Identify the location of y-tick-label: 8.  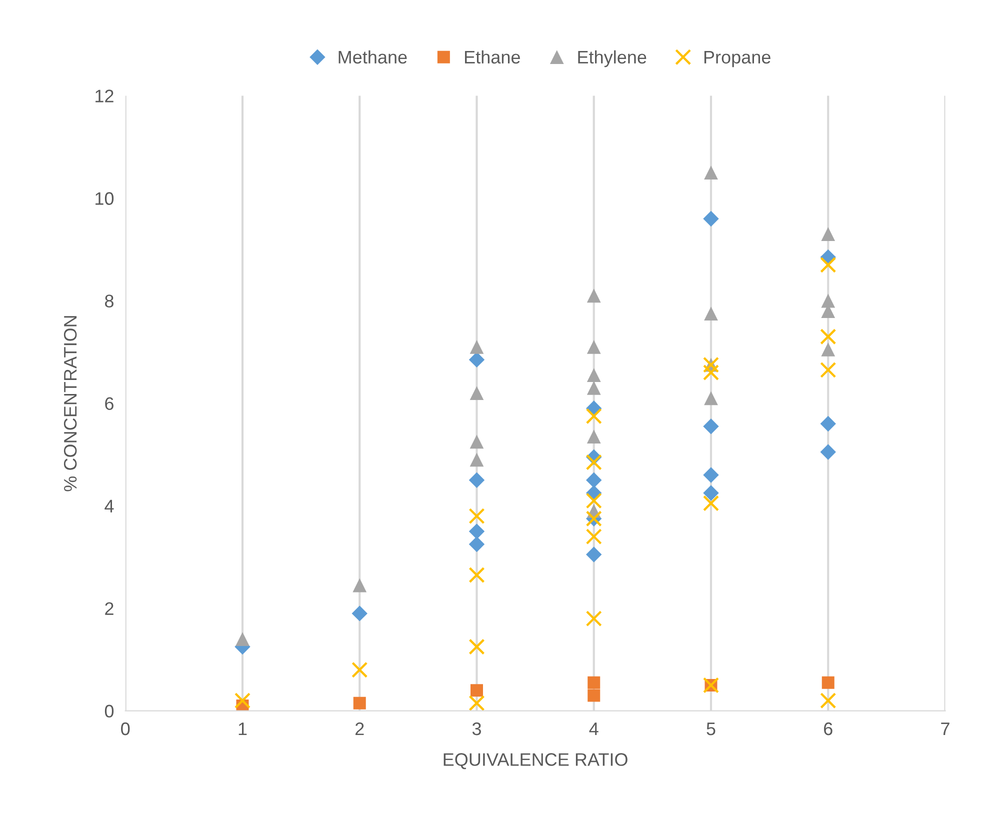
(109, 301).